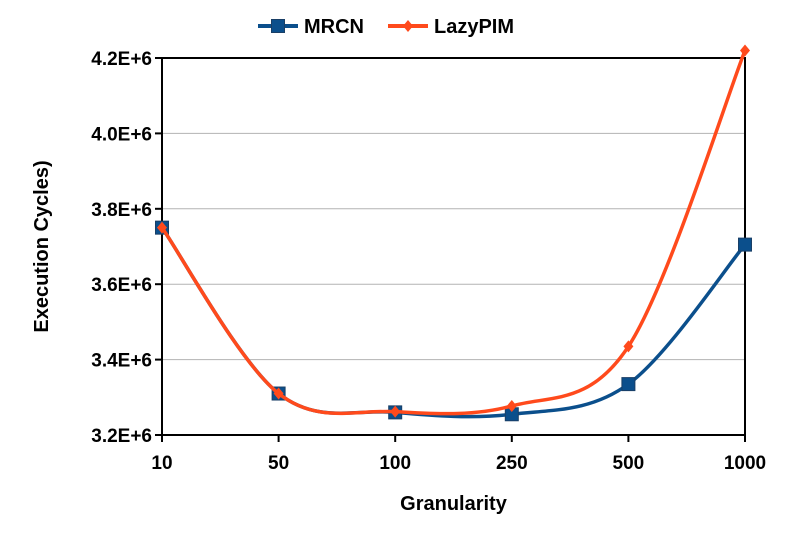  I want to click on x-tick-label-3: 250, so click(512, 463).